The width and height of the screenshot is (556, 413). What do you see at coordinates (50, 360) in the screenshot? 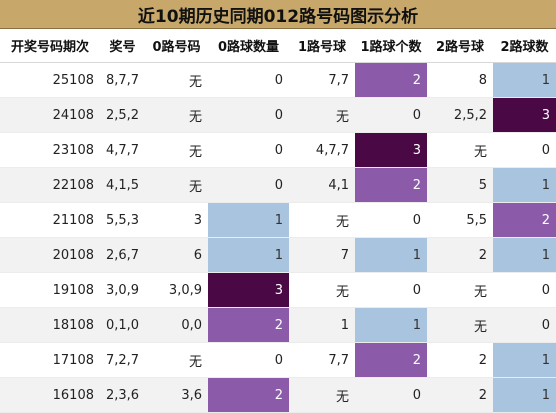
I see `issue-cell: 17108` at bounding box center [50, 360].